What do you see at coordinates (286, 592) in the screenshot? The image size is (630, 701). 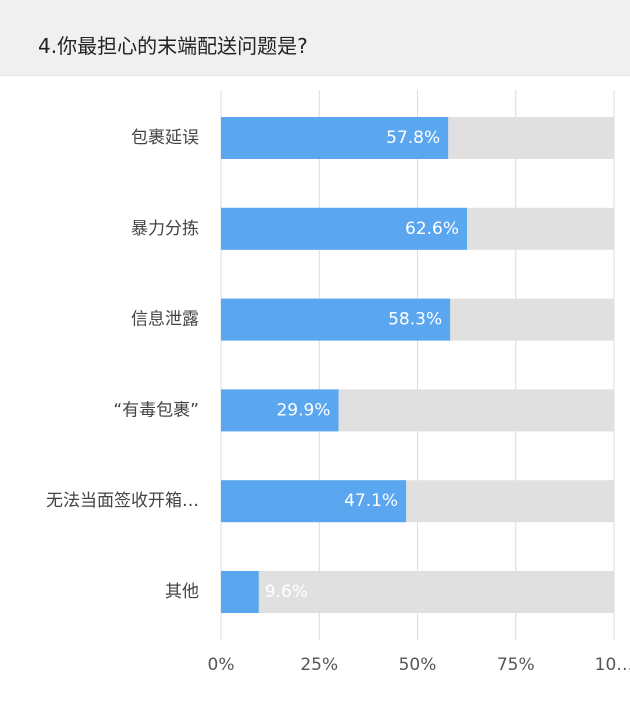 I see `value-label: 9.6%` at bounding box center [286, 592].